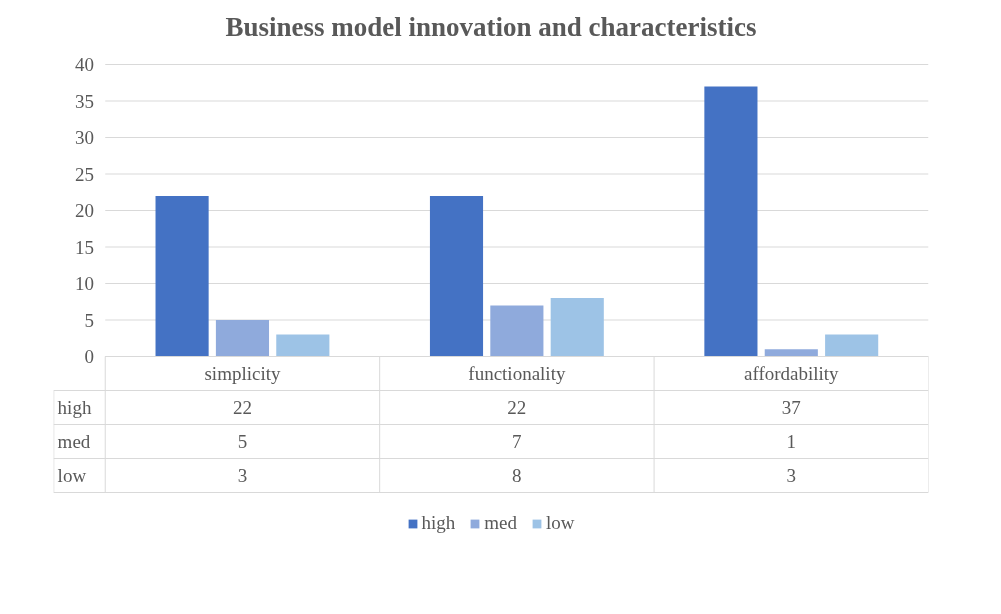 This screenshot has width=1001, height=614. I want to click on x-tick-label: simplicity, so click(242, 373).